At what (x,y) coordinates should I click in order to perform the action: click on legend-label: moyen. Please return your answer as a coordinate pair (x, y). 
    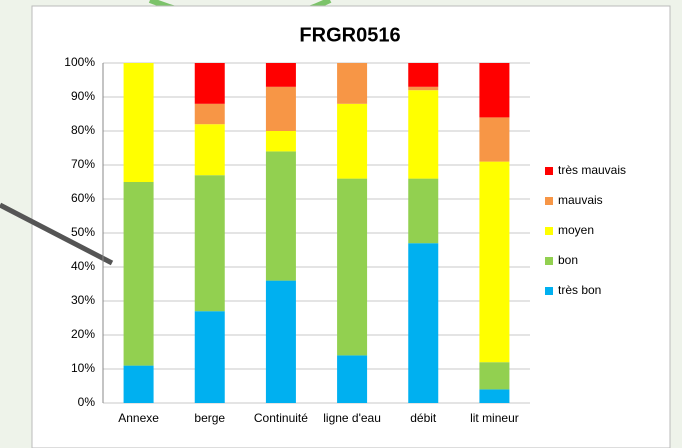
    Looking at the image, I should click on (576, 230).